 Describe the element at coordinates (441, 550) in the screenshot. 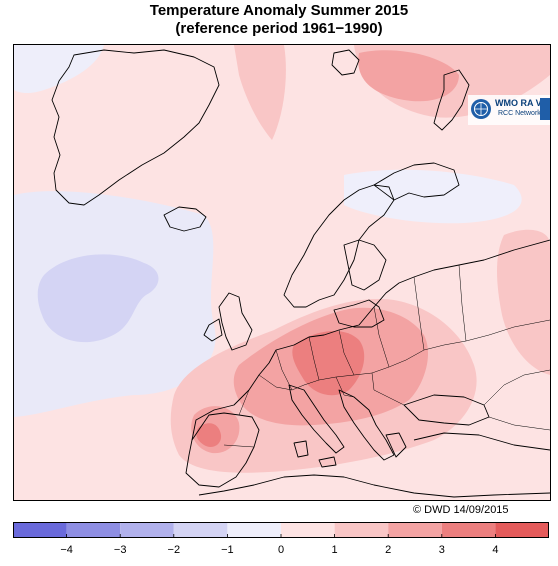

I see `legend-tick-label-7: 3` at that location.